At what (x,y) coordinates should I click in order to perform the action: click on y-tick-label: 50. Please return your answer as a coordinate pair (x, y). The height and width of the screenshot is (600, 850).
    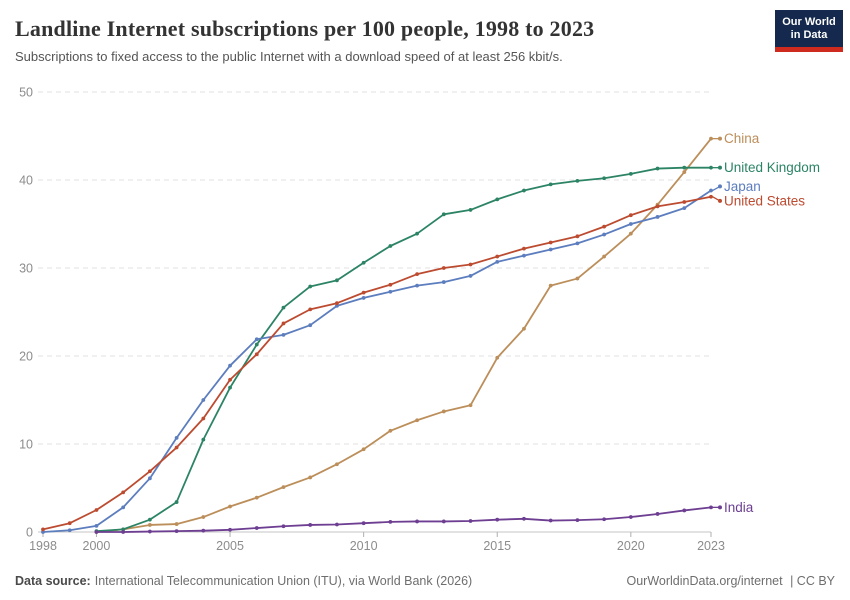
    Looking at the image, I should click on (26, 93).